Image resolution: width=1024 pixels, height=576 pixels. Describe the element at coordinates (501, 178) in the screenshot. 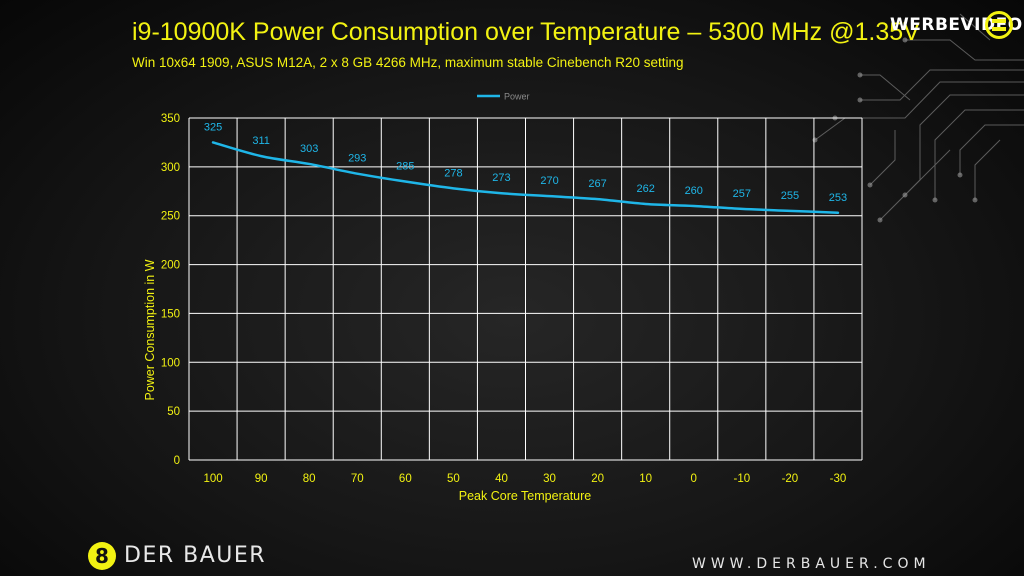

I see `data-label: 273` at that location.